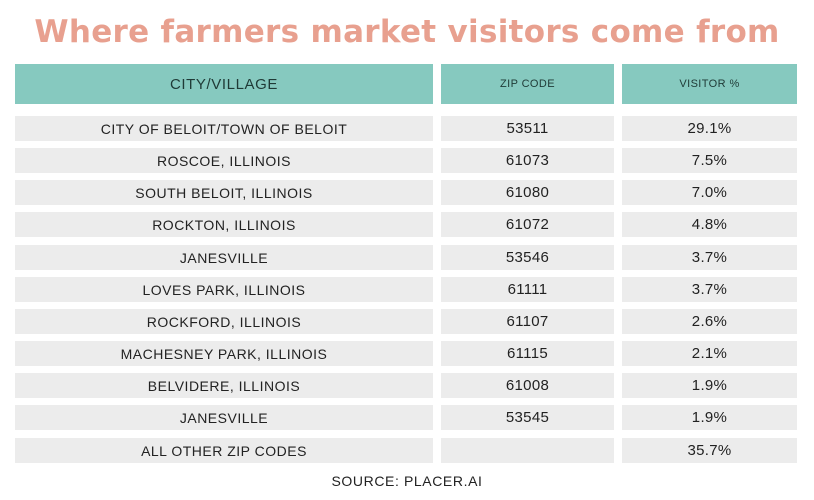 The width and height of the screenshot is (814, 500). I want to click on header-visitor-pct: VISITOR %, so click(709, 84).